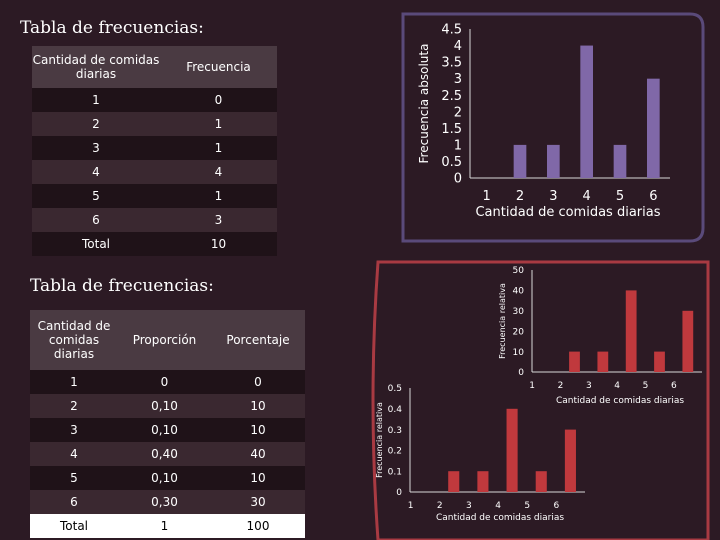 The width and height of the screenshot is (720, 540). I want to click on chart2-y-axis-title: Frecuencia relativa, so click(502, 321).